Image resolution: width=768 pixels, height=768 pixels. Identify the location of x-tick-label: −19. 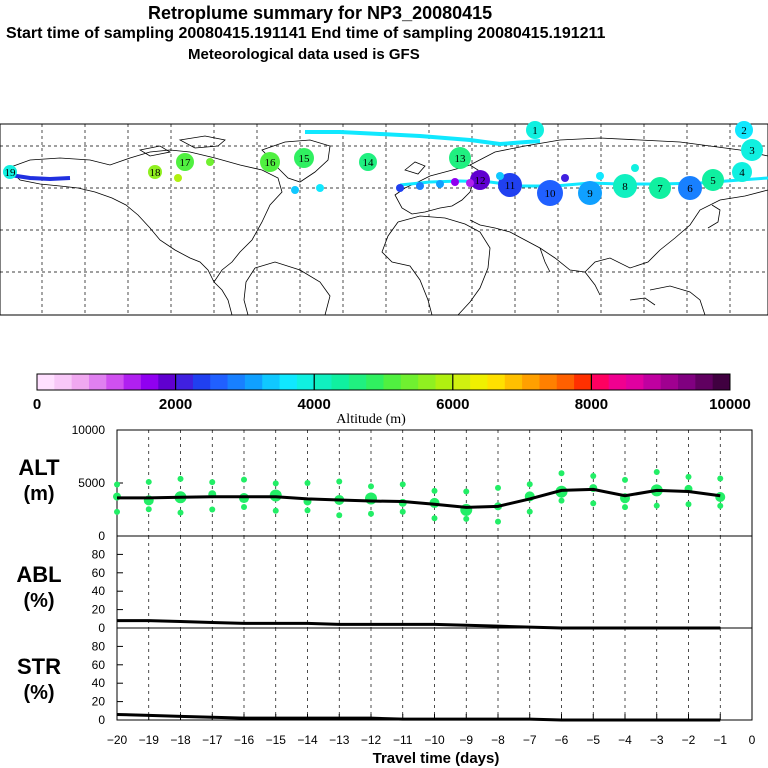
(149, 740).